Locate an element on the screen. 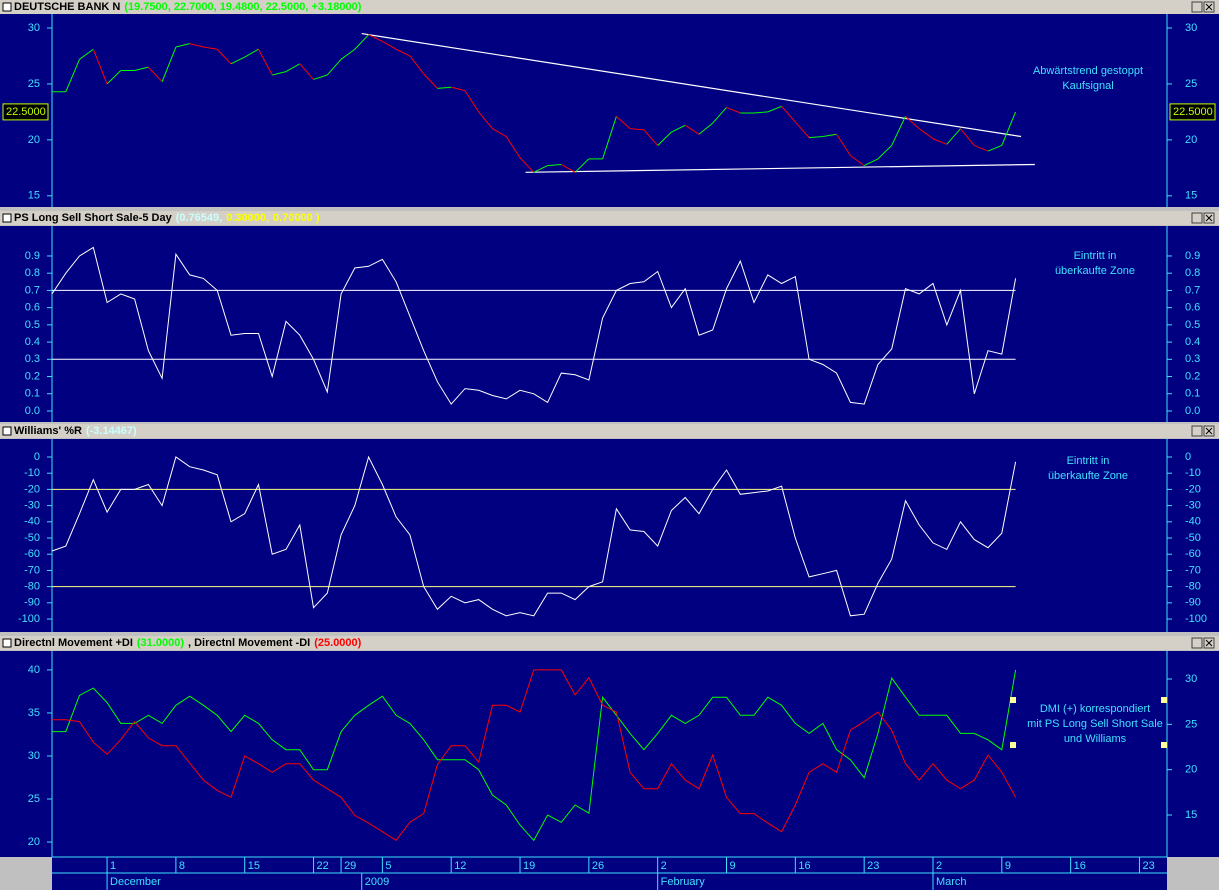 The image size is (1219, 890). trendline is located at coordinates (780, 168).